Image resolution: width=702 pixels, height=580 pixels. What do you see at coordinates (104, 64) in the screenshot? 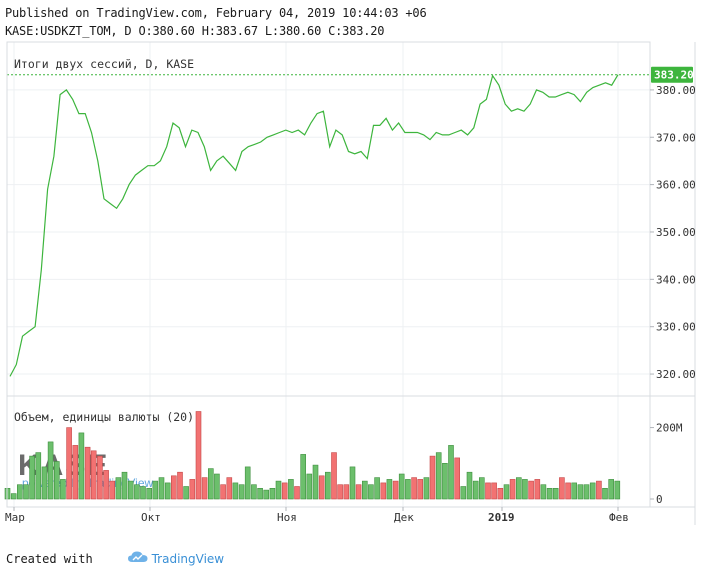
I see `price-pane-title: Итоги двух сессий, D, KASE` at bounding box center [104, 64].